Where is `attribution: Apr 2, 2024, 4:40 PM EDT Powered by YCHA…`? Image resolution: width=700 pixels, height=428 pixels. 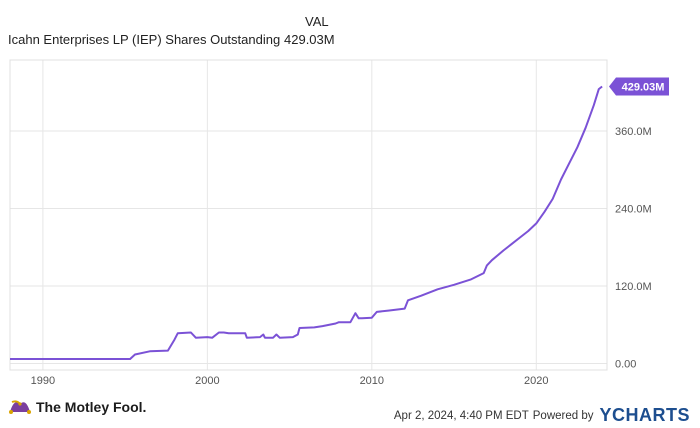
attribution: Apr 2, 2024, 4:40 PM EDT Powered by YCHA… is located at coordinates (542, 415).